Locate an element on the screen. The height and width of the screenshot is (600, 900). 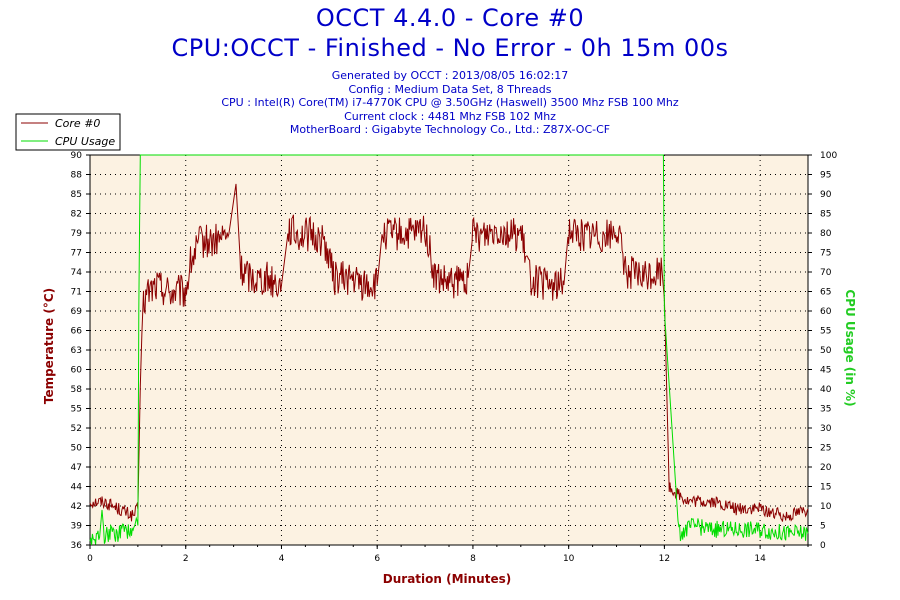
y-right-tick-label: 15 is located at coordinates (825, 488).